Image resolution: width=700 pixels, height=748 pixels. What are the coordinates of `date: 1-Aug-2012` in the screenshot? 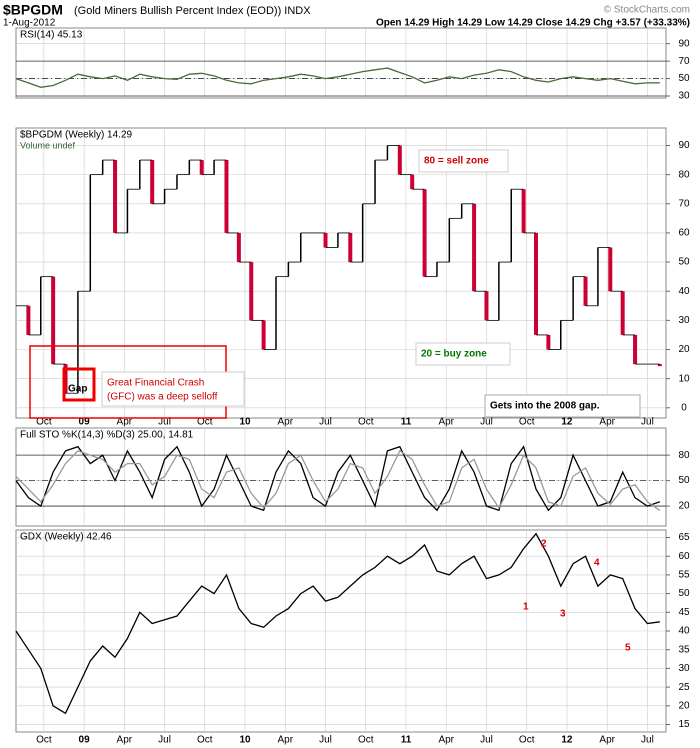 It's located at (29, 23).